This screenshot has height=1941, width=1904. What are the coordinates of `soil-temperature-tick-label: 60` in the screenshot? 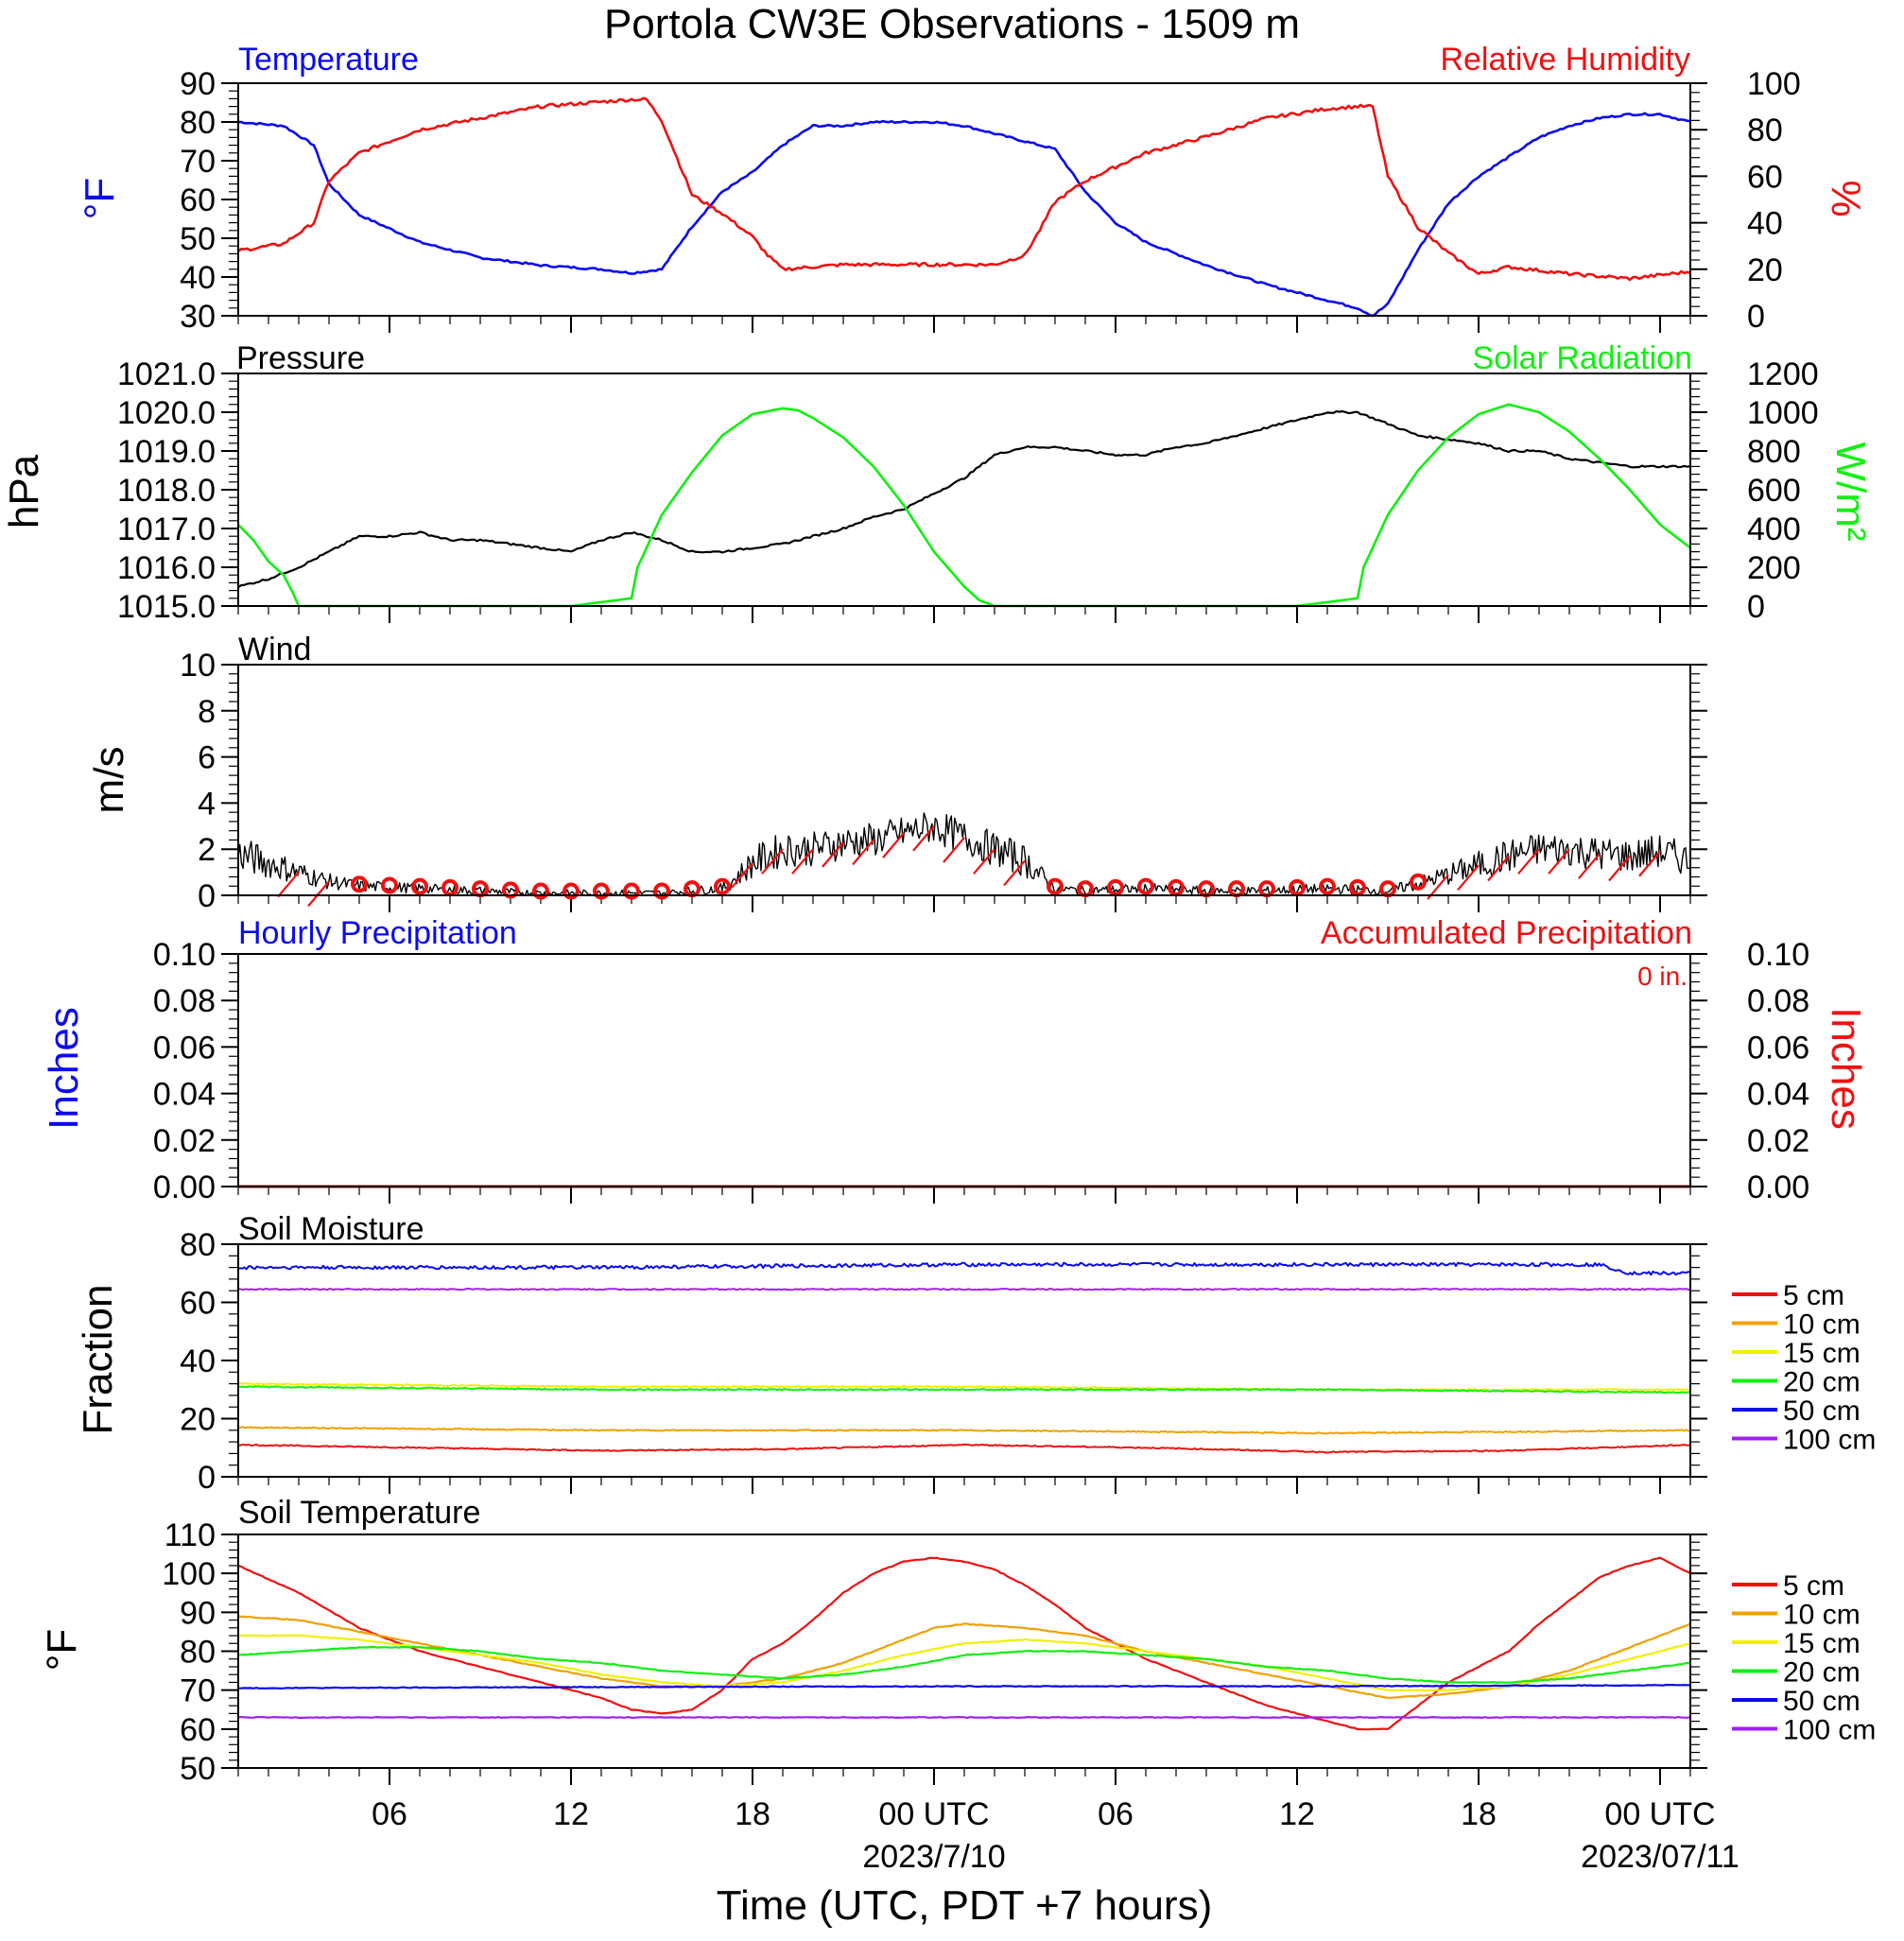 It's located at (198, 1730).